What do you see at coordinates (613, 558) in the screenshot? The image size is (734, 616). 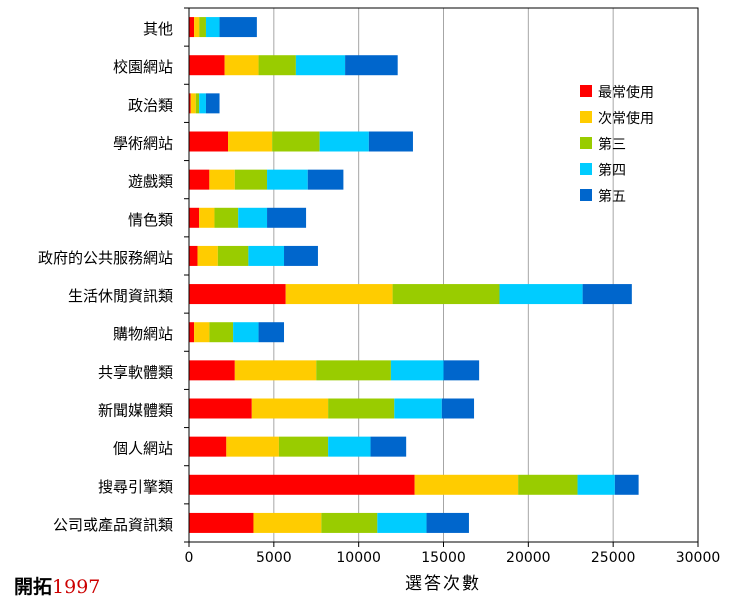 I see `x-tick-label-5: 25000` at bounding box center [613, 558].